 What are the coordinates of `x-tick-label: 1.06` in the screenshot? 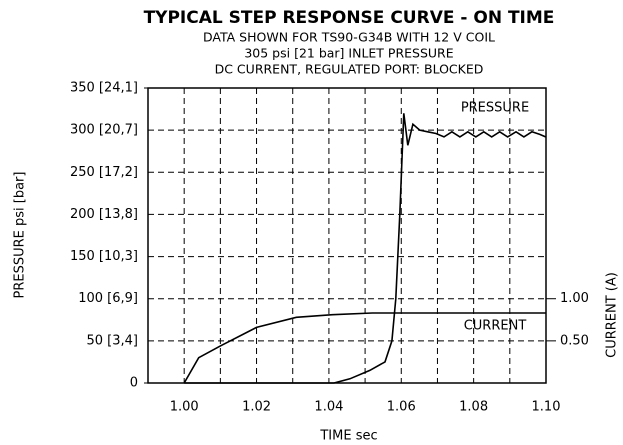 It's located at (401, 407).